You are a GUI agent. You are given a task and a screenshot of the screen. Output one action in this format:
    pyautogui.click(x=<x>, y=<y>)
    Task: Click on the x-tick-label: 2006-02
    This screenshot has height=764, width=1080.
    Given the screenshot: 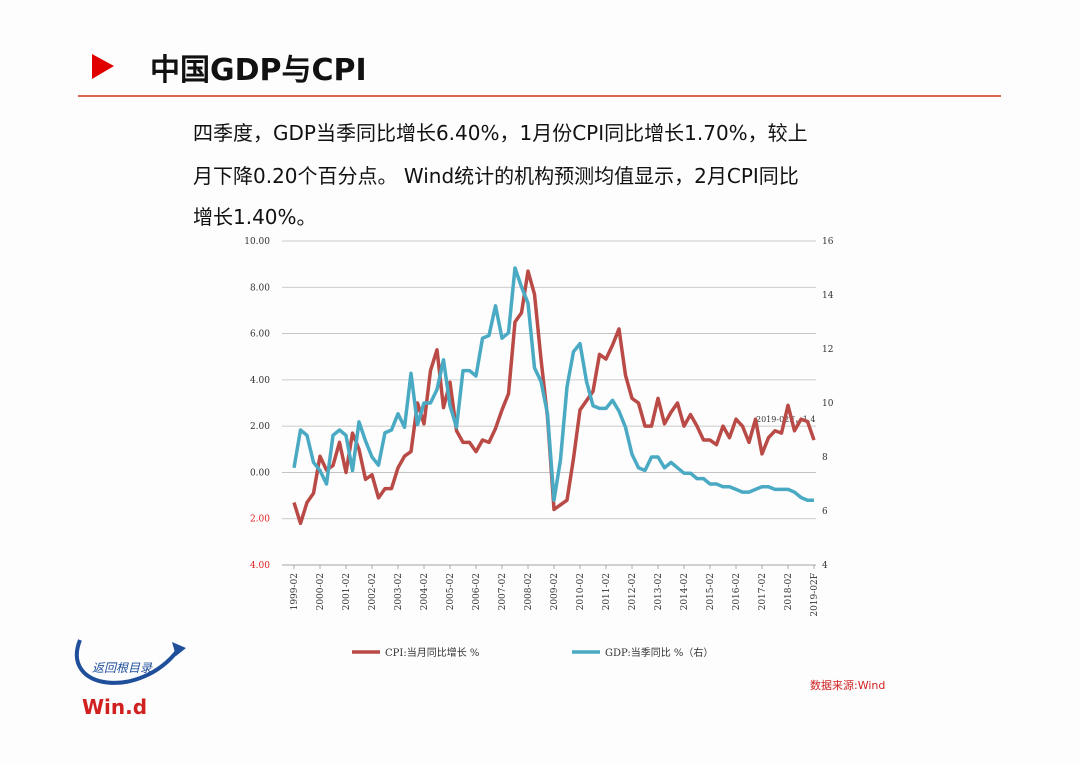 What is the action you would take?
    pyautogui.click(x=477, y=591)
    